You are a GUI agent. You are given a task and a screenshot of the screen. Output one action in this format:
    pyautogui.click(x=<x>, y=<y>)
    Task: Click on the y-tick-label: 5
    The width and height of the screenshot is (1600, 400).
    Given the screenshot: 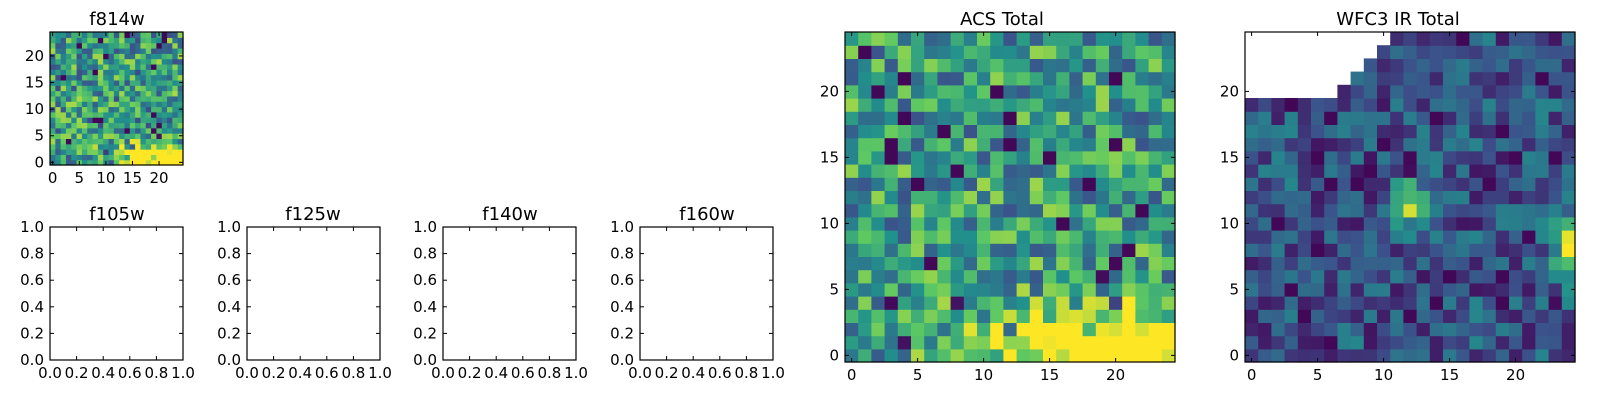 What is the action you would take?
    pyautogui.click(x=834, y=289)
    